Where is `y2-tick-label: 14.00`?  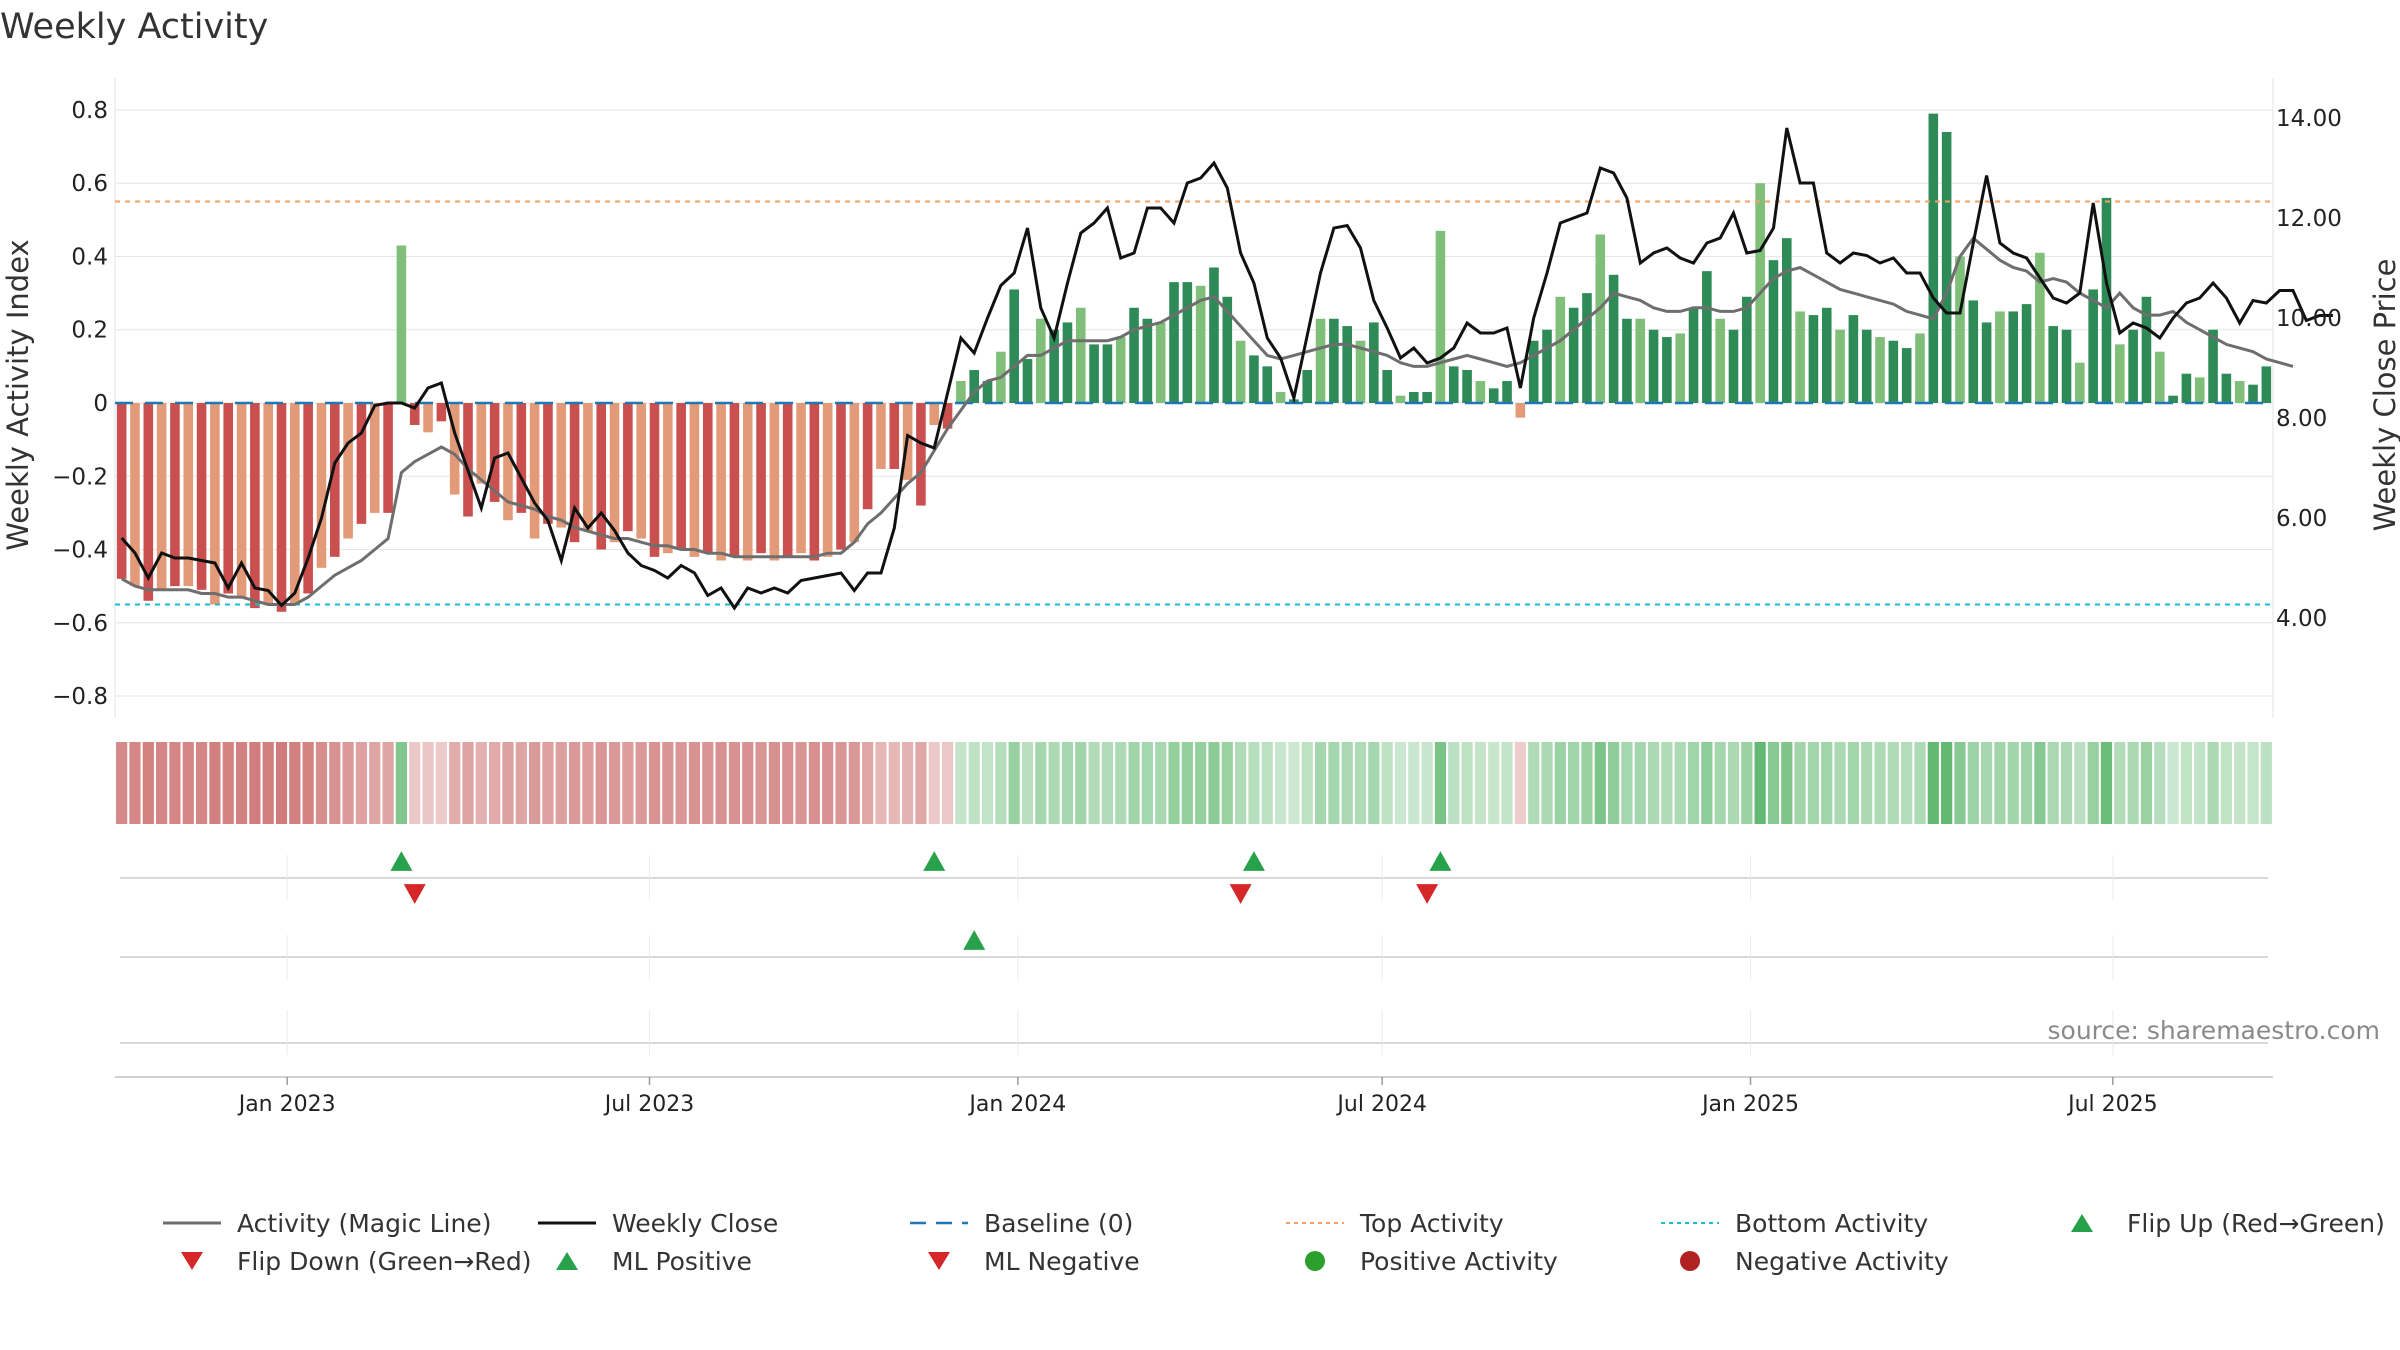 y2-tick-label: 14.00 is located at coordinates (2309, 119).